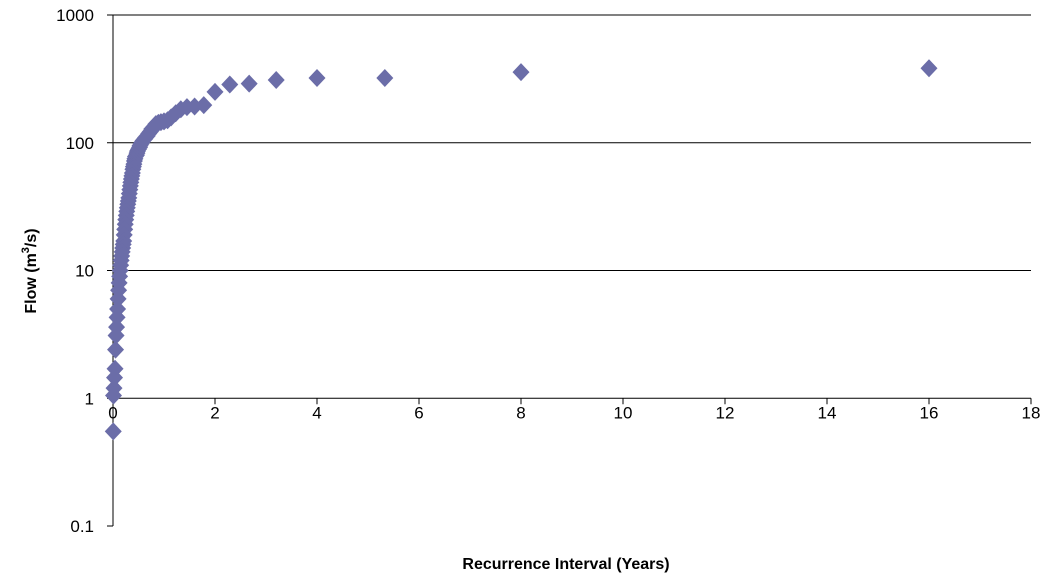 The height and width of the screenshot is (576, 1054). Describe the element at coordinates (31, 237) in the screenshot. I see `y-axis-title-suffix: /s)` at that location.